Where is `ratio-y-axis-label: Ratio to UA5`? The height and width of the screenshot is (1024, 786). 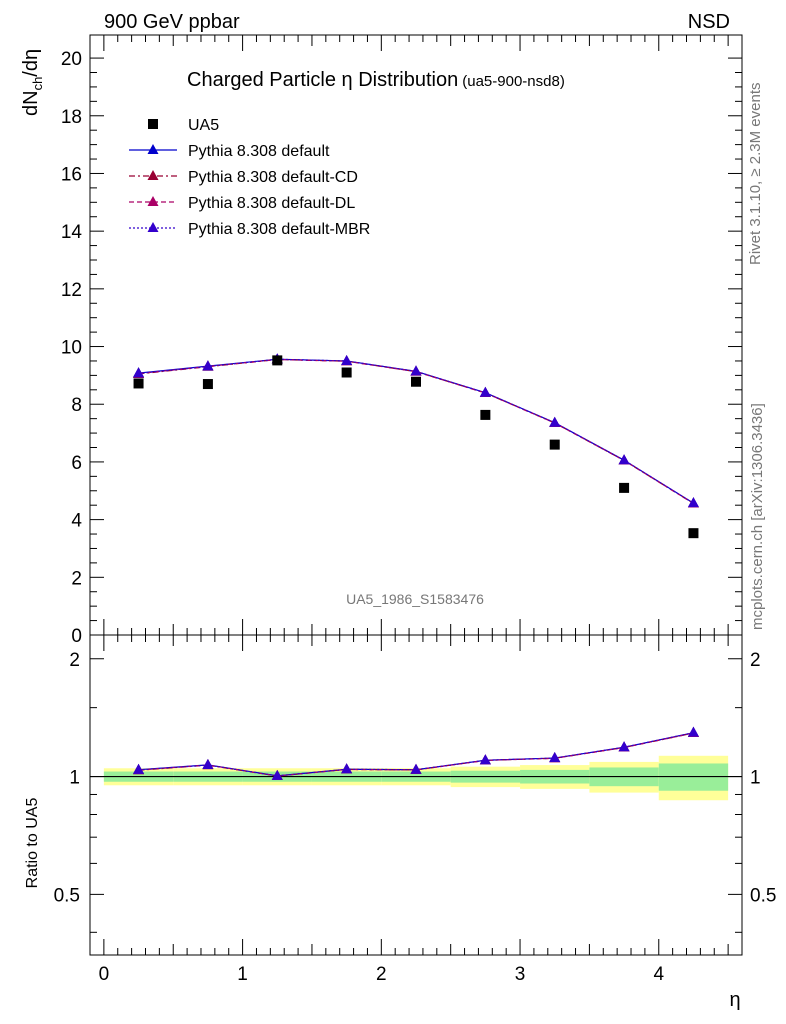
ratio-y-axis-label: Ratio to UA5 is located at coordinates (32, 843).